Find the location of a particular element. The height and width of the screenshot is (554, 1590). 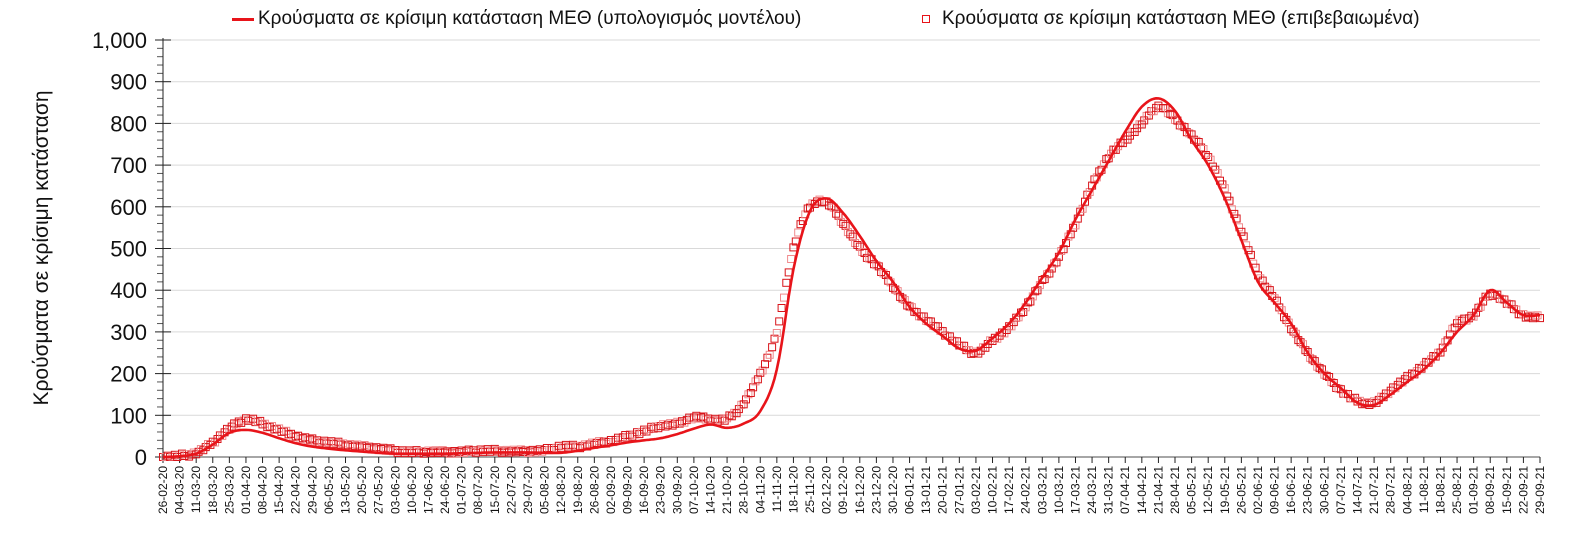

x-tick-label: 04-11-20 is located at coordinates (760, 489).